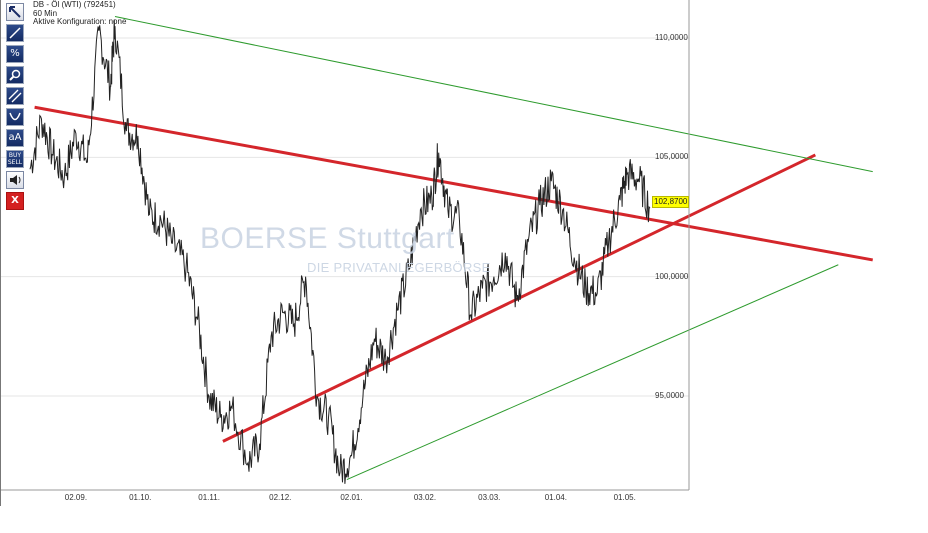 The width and height of the screenshot is (928, 533). I want to click on buysell-tool-button: BUY SELL, so click(15, 159).